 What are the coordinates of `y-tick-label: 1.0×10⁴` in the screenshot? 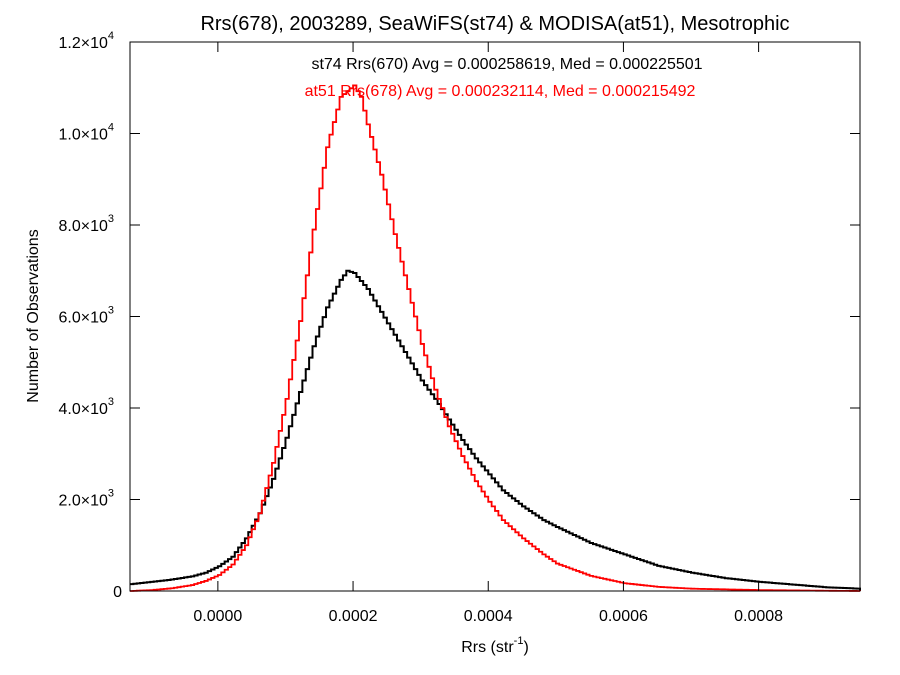 It's located at (86, 133).